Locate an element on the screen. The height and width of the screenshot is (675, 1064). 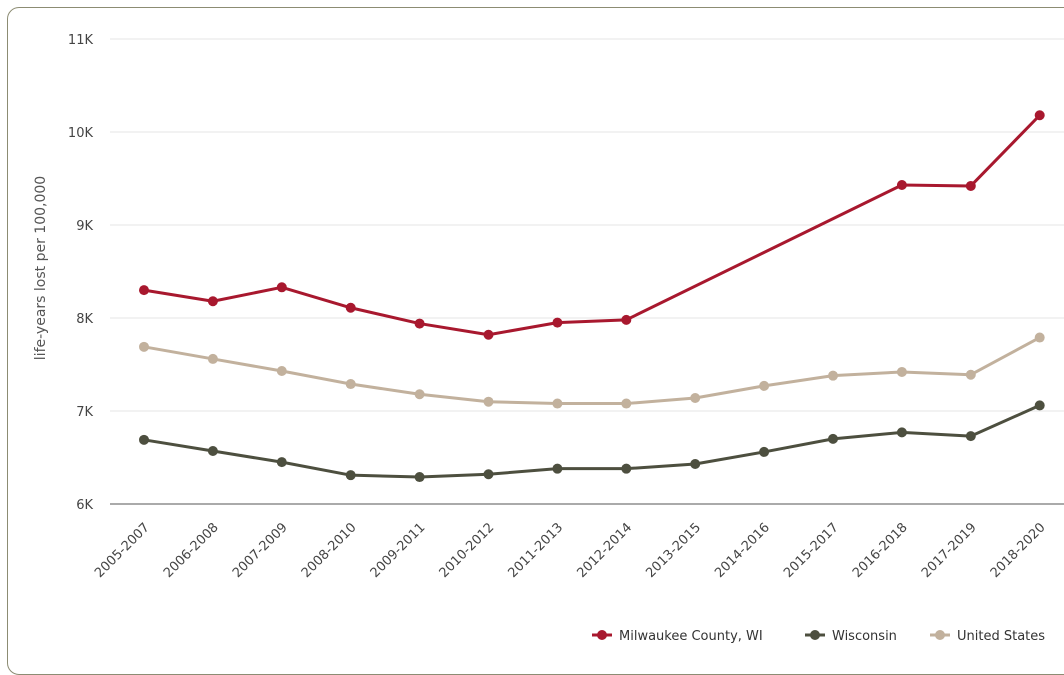
y-tick-label: 11K is located at coordinates (81, 40).